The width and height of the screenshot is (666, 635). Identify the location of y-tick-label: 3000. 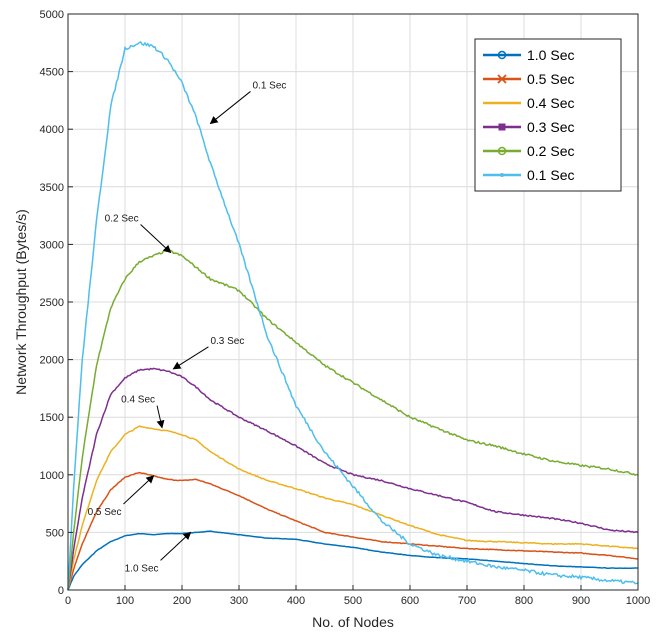
(52, 245).